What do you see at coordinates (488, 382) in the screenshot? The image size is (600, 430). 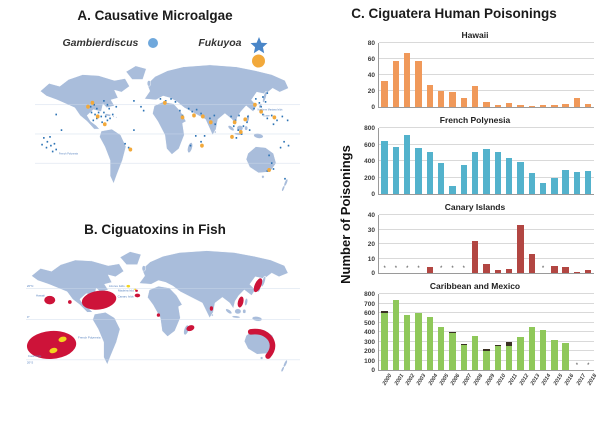 I see `x-tick: 2009` at bounding box center [488, 382].